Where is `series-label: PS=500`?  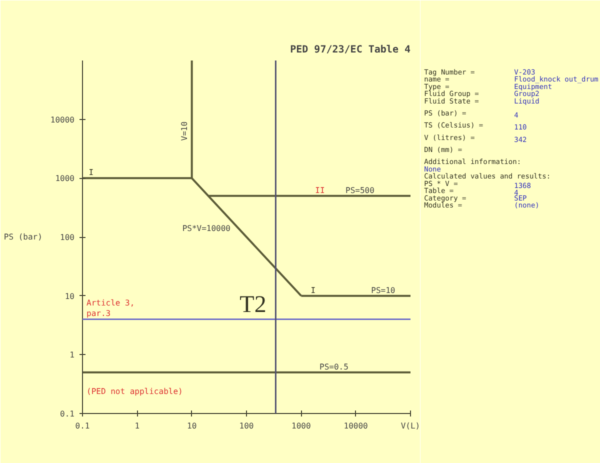
series-label: PS=500 is located at coordinates (360, 190).